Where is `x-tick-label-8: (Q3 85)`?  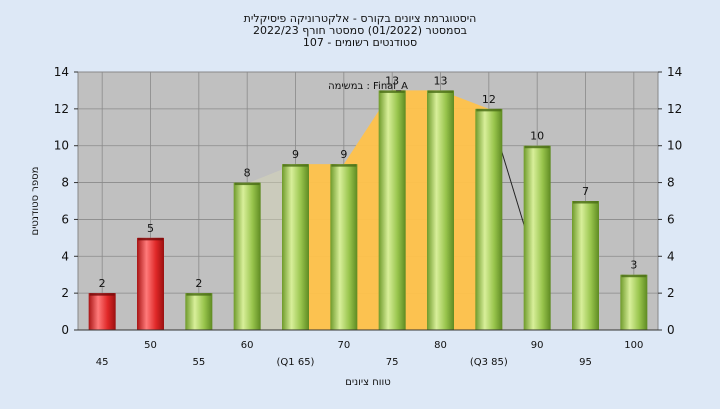
x-tick-label-8: (Q3 85) is located at coordinates (489, 362).